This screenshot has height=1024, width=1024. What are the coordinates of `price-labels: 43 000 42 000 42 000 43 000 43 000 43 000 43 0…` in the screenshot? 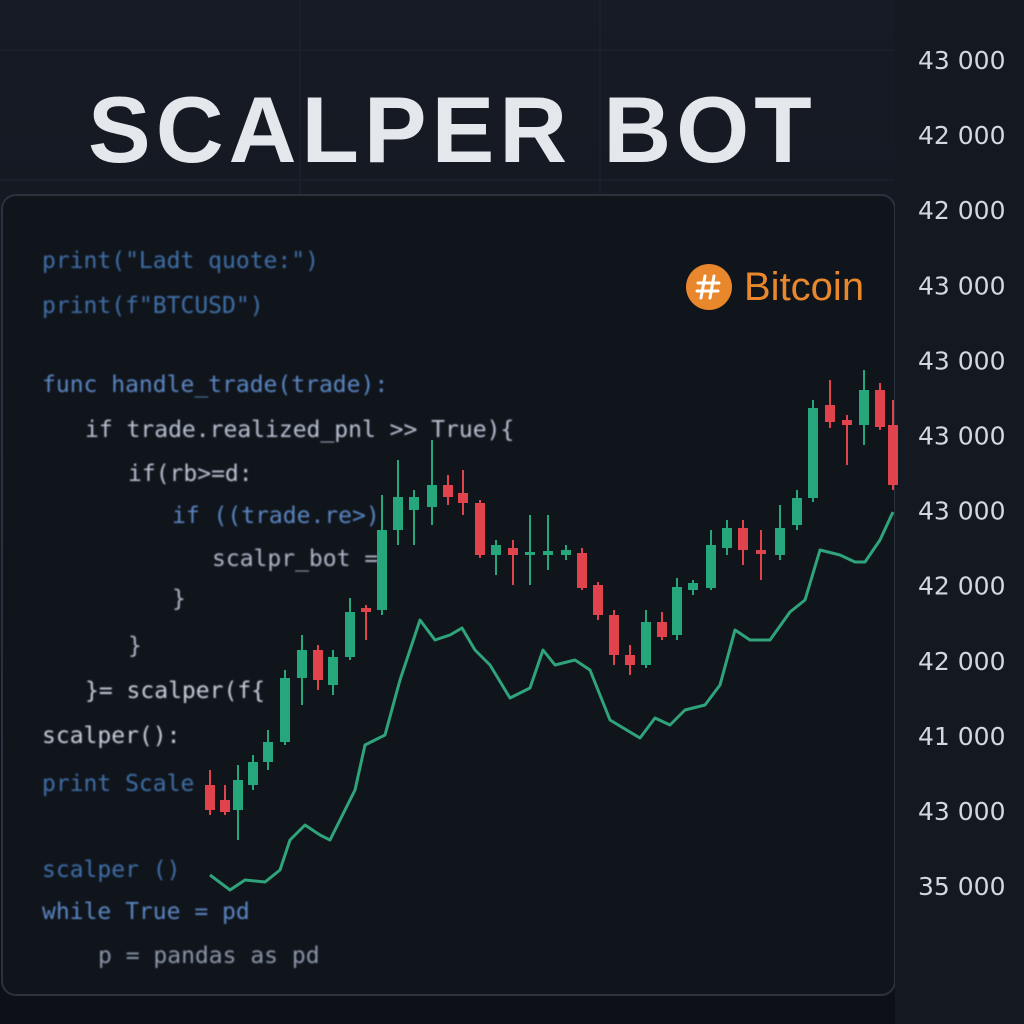 It's located at (961, 473).